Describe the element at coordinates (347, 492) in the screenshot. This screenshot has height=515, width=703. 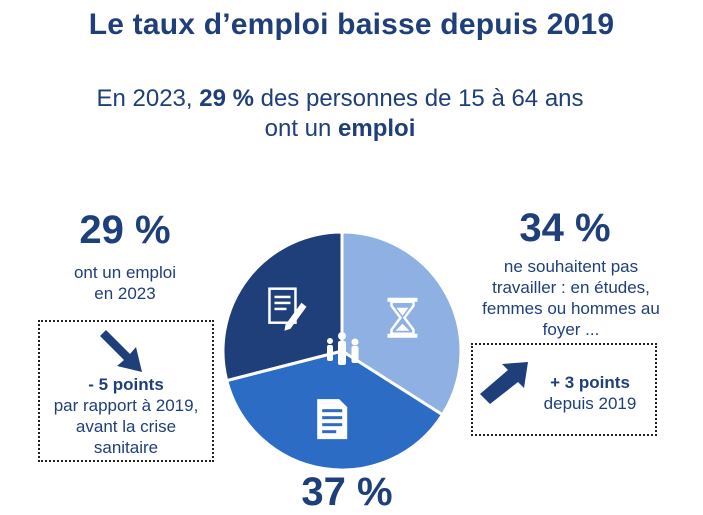
I see `bottom-big-value: 37 %` at that location.